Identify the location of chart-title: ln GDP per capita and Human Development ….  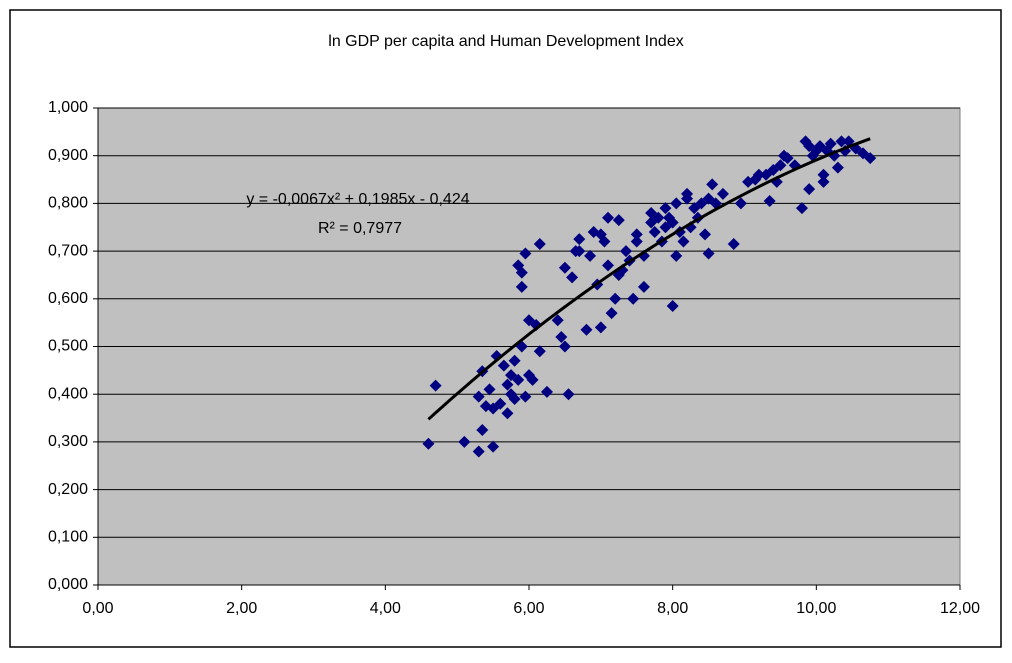
(505, 41).